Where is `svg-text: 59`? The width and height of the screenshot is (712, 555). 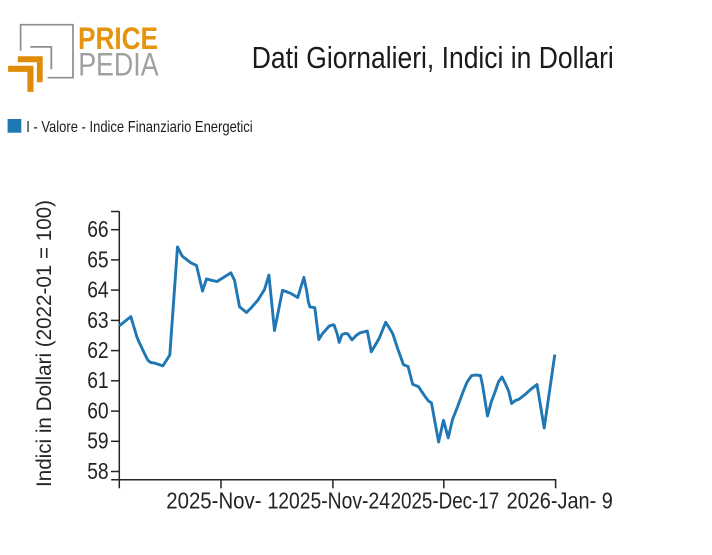
svg-text: 59 is located at coordinates (97, 441).